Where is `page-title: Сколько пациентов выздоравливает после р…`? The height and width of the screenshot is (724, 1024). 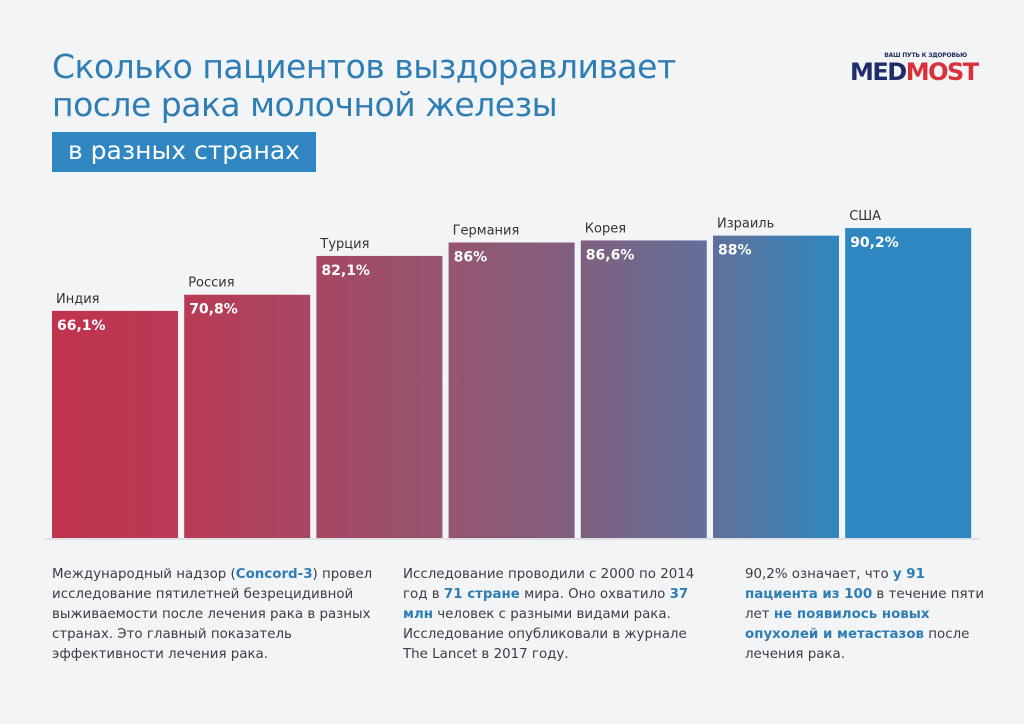 page-title: Сколько пациентов выздоравливает после р… is located at coordinates (364, 86).